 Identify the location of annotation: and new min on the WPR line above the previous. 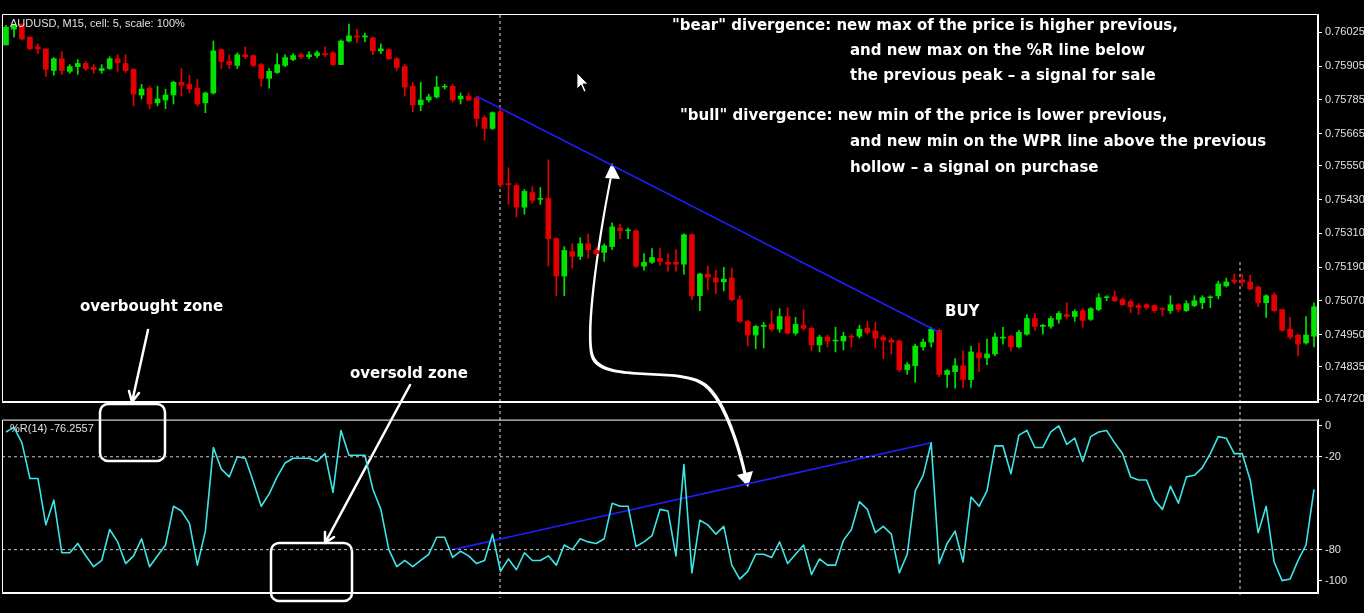
(1058, 141).